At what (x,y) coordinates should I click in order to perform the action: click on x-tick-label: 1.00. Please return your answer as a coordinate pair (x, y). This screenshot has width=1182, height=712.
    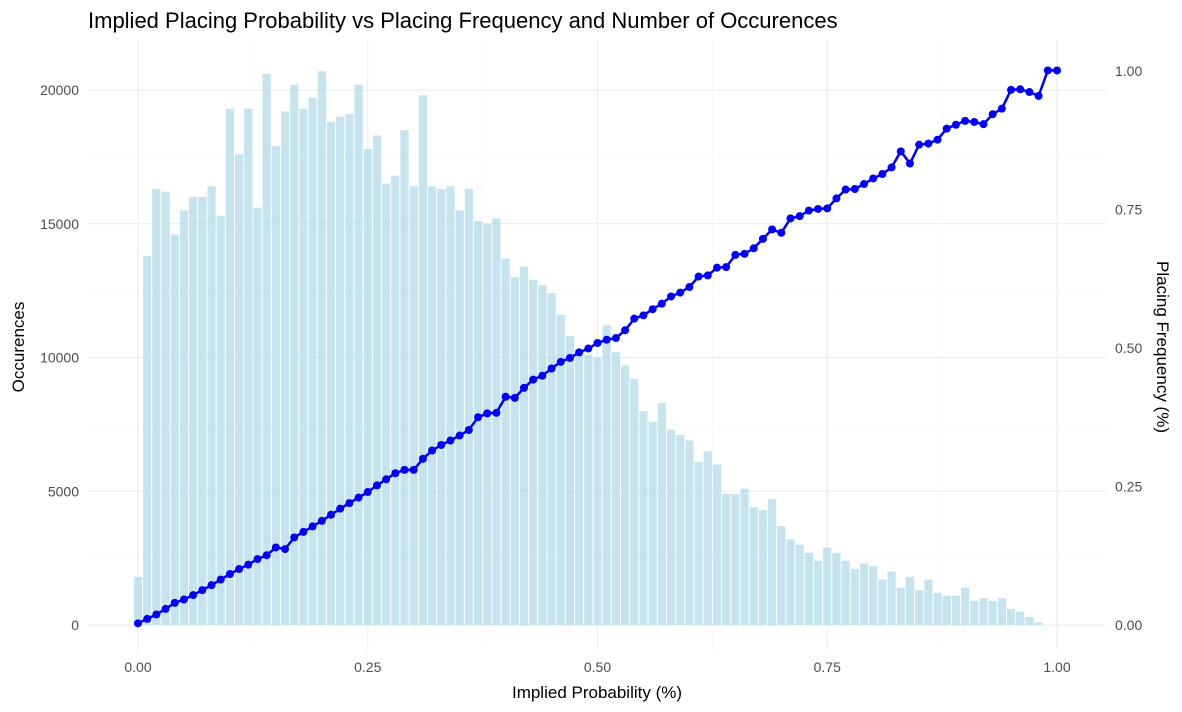
    Looking at the image, I should click on (1056, 667).